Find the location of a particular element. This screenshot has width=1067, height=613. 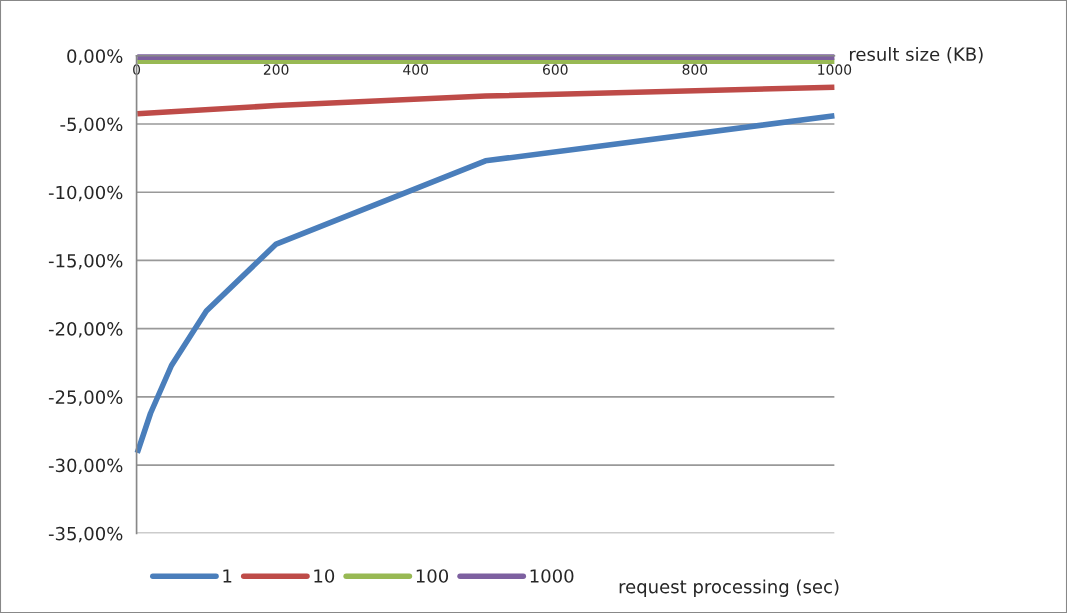

x-axis-title: result size (KB) is located at coordinates (916, 55).